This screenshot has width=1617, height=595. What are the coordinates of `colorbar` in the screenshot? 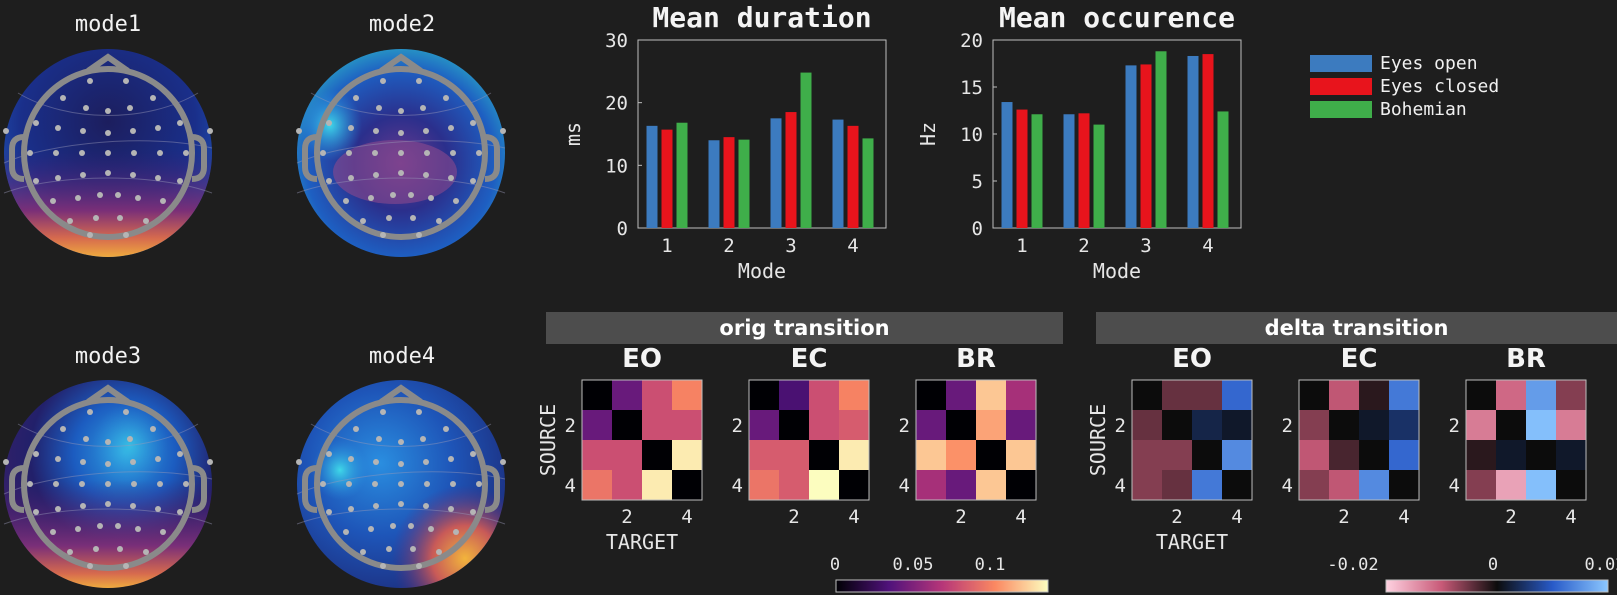 It's located at (942, 586).